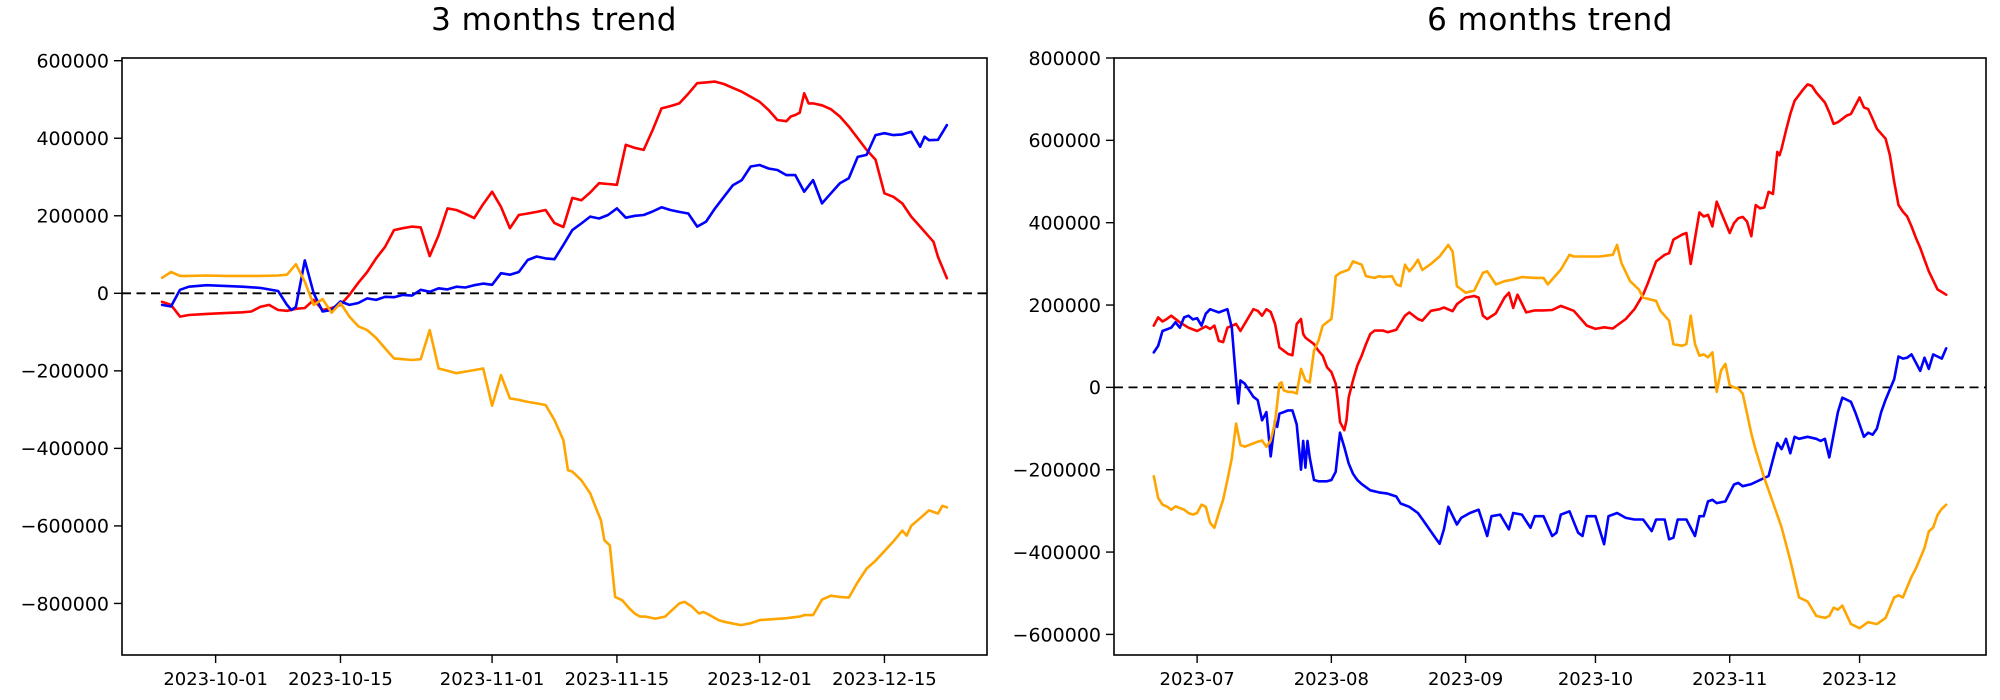 The width and height of the screenshot is (2000, 700). What do you see at coordinates (215, 679) in the screenshot?
I see `x-tick-label: 2023-10-01` at bounding box center [215, 679].